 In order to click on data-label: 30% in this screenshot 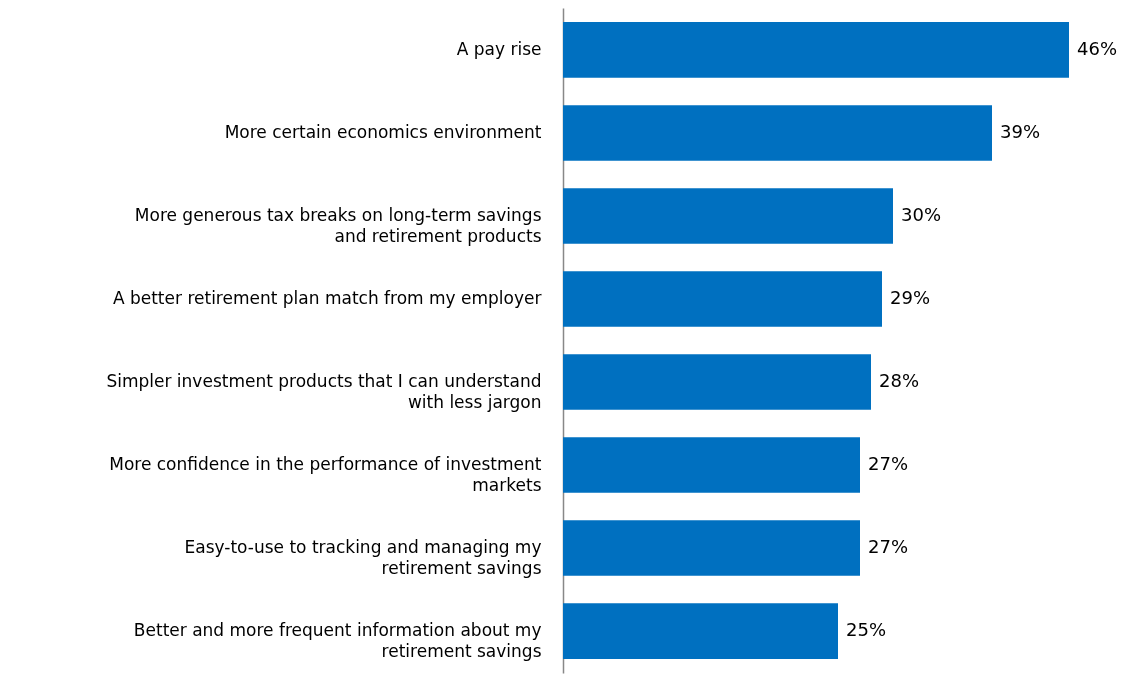, I will do `click(921, 214)`.